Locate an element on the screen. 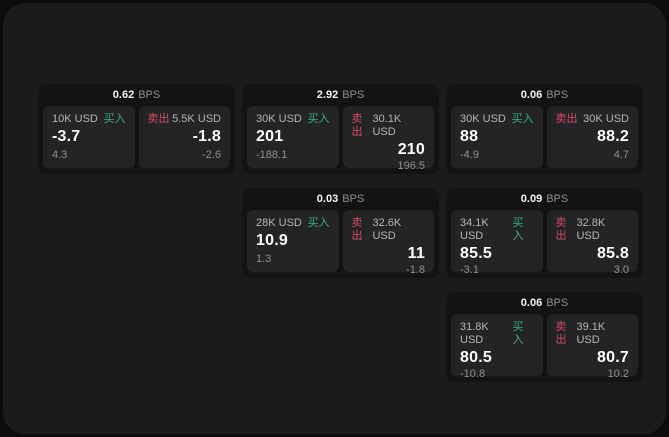 The height and width of the screenshot is (437, 669). sell-sub-value: 4.7 is located at coordinates (621, 155).